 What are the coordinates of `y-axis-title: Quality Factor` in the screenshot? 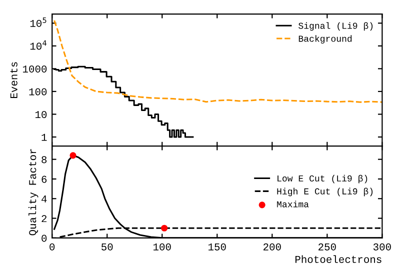 It's located at (33, 192).